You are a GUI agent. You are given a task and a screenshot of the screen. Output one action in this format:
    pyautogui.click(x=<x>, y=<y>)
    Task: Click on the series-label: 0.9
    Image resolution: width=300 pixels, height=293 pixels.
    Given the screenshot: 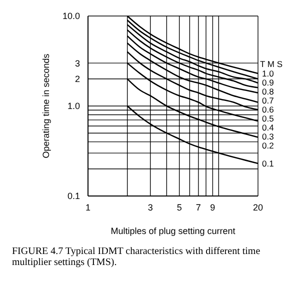 What is the action you would take?
    pyautogui.click(x=268, y=82)
    